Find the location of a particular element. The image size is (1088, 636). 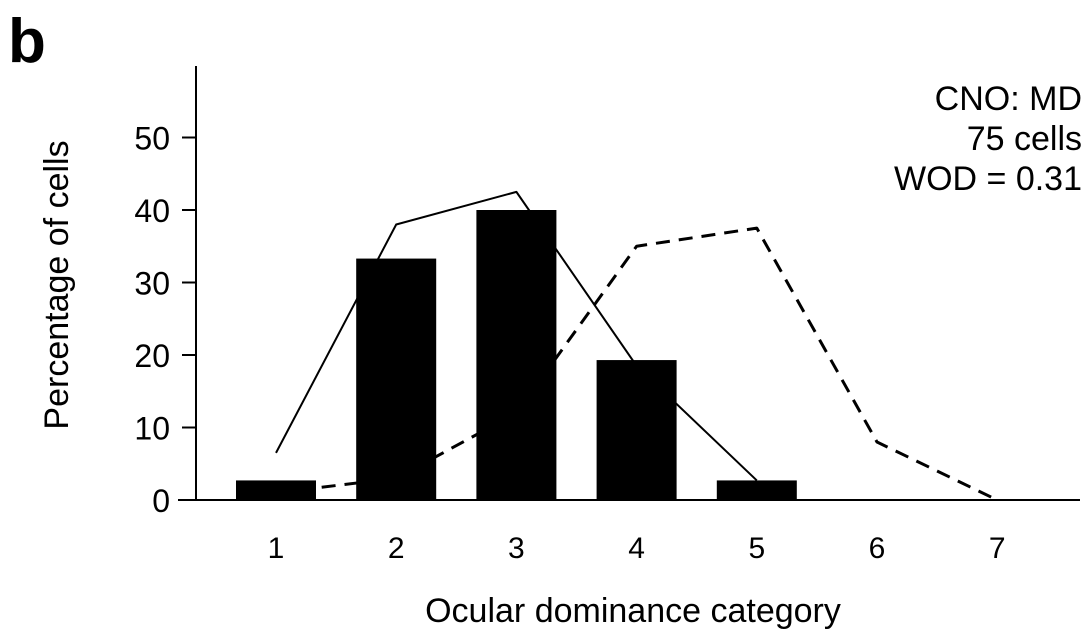

x-tick-label: 4 is located at coordinates (636, 548).